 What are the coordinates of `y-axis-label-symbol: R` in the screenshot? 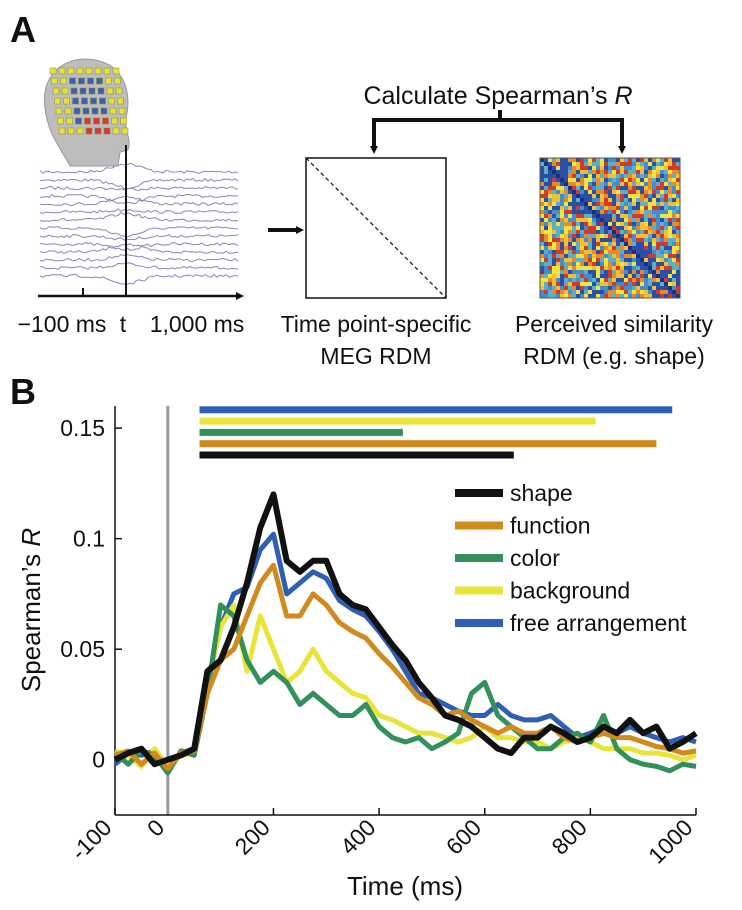 It's located at (31, 537).